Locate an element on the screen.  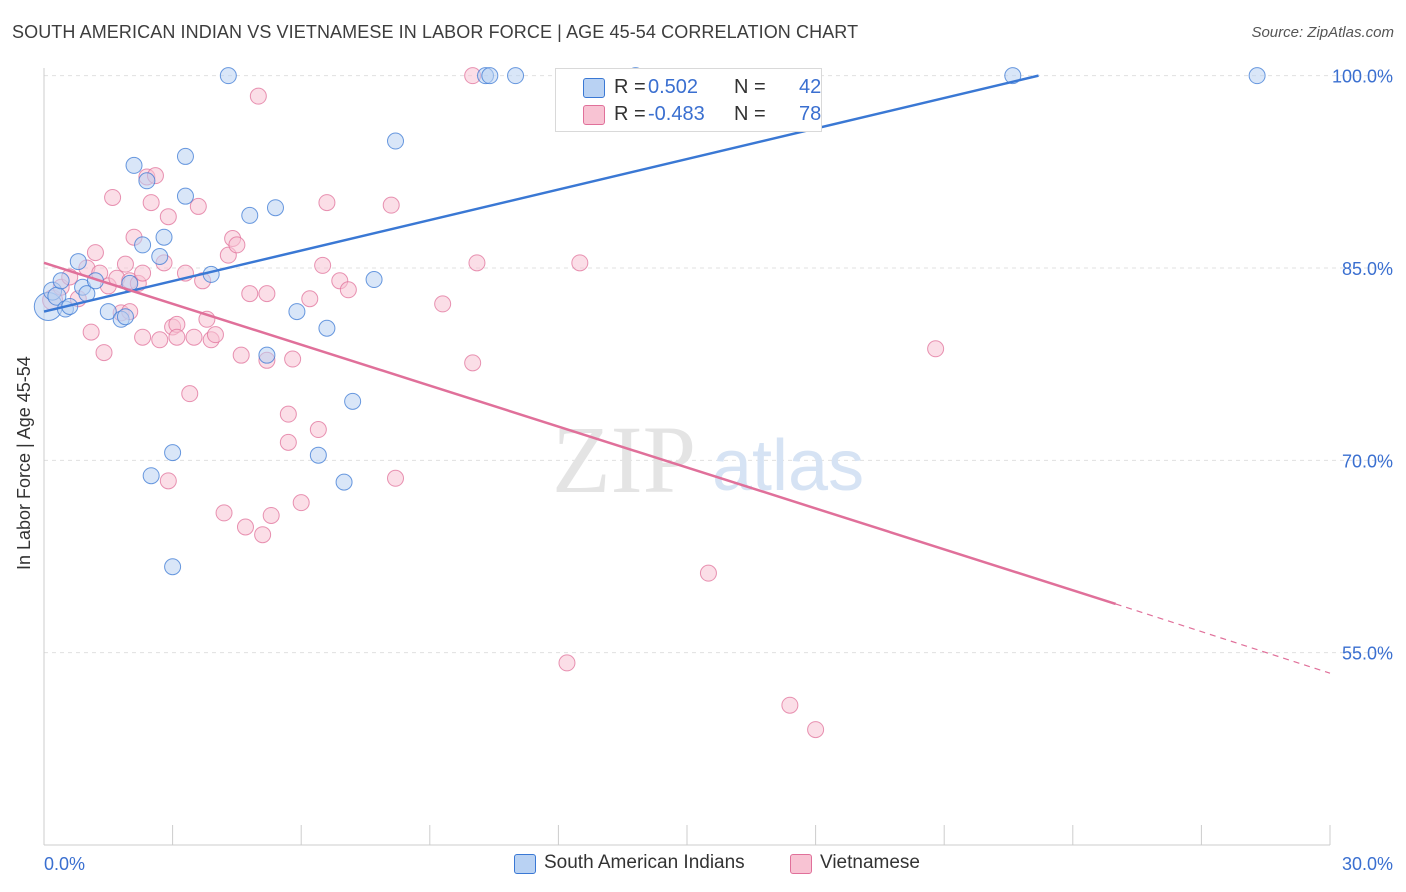
legend-r-value: -0.483 is located at coordinates (676, 114).